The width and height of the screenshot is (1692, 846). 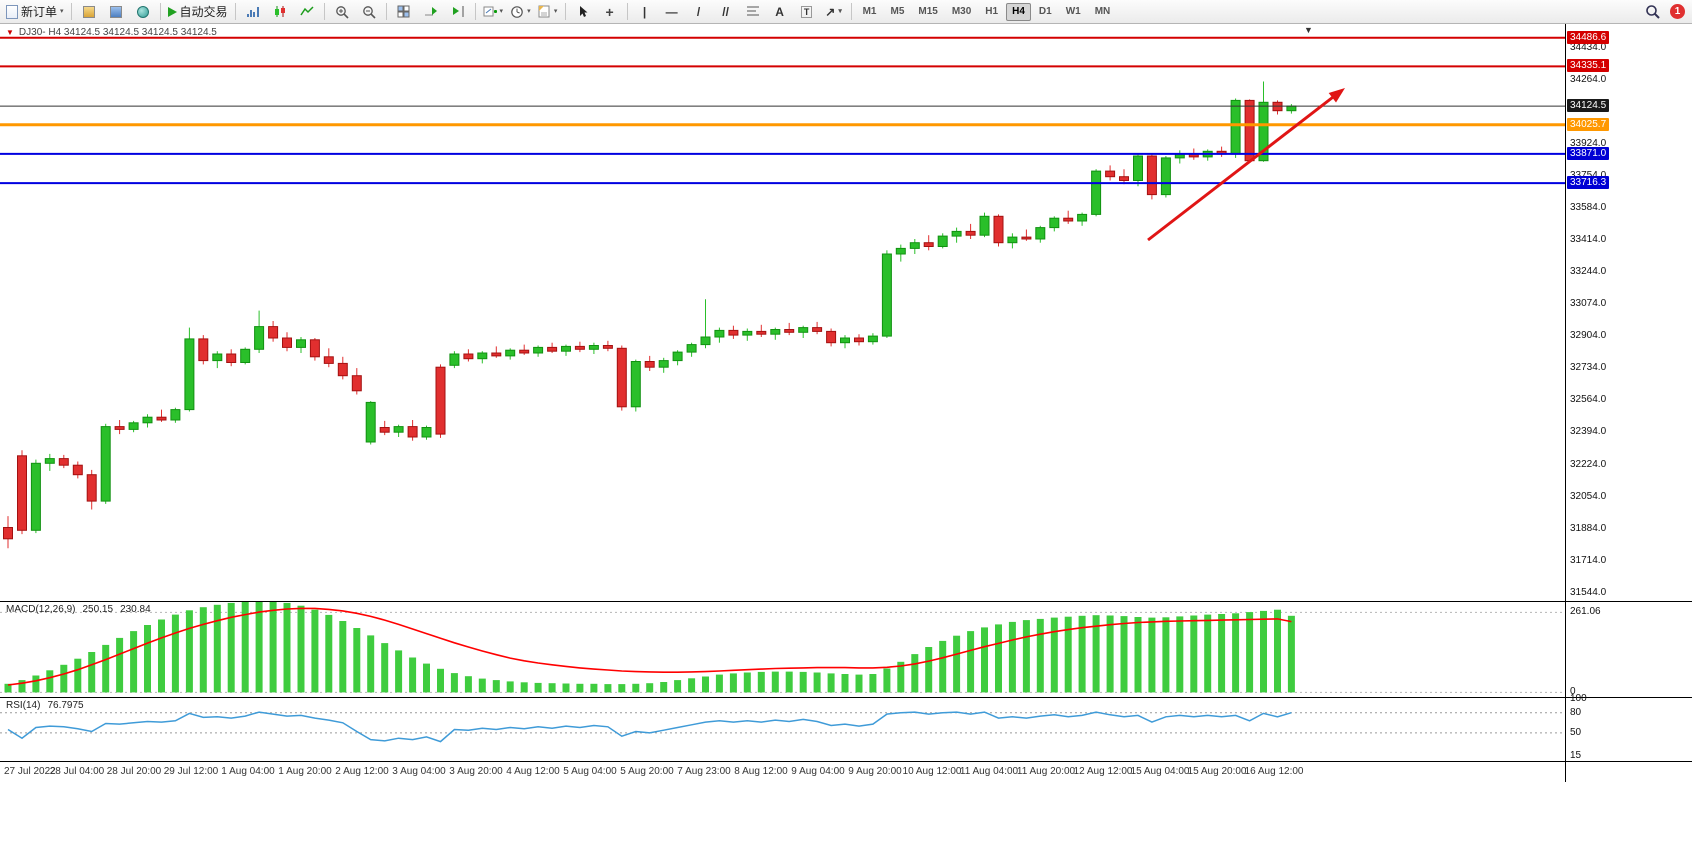 I want to click on rsi-axis-label: 100, so click(x=1578, y=699).